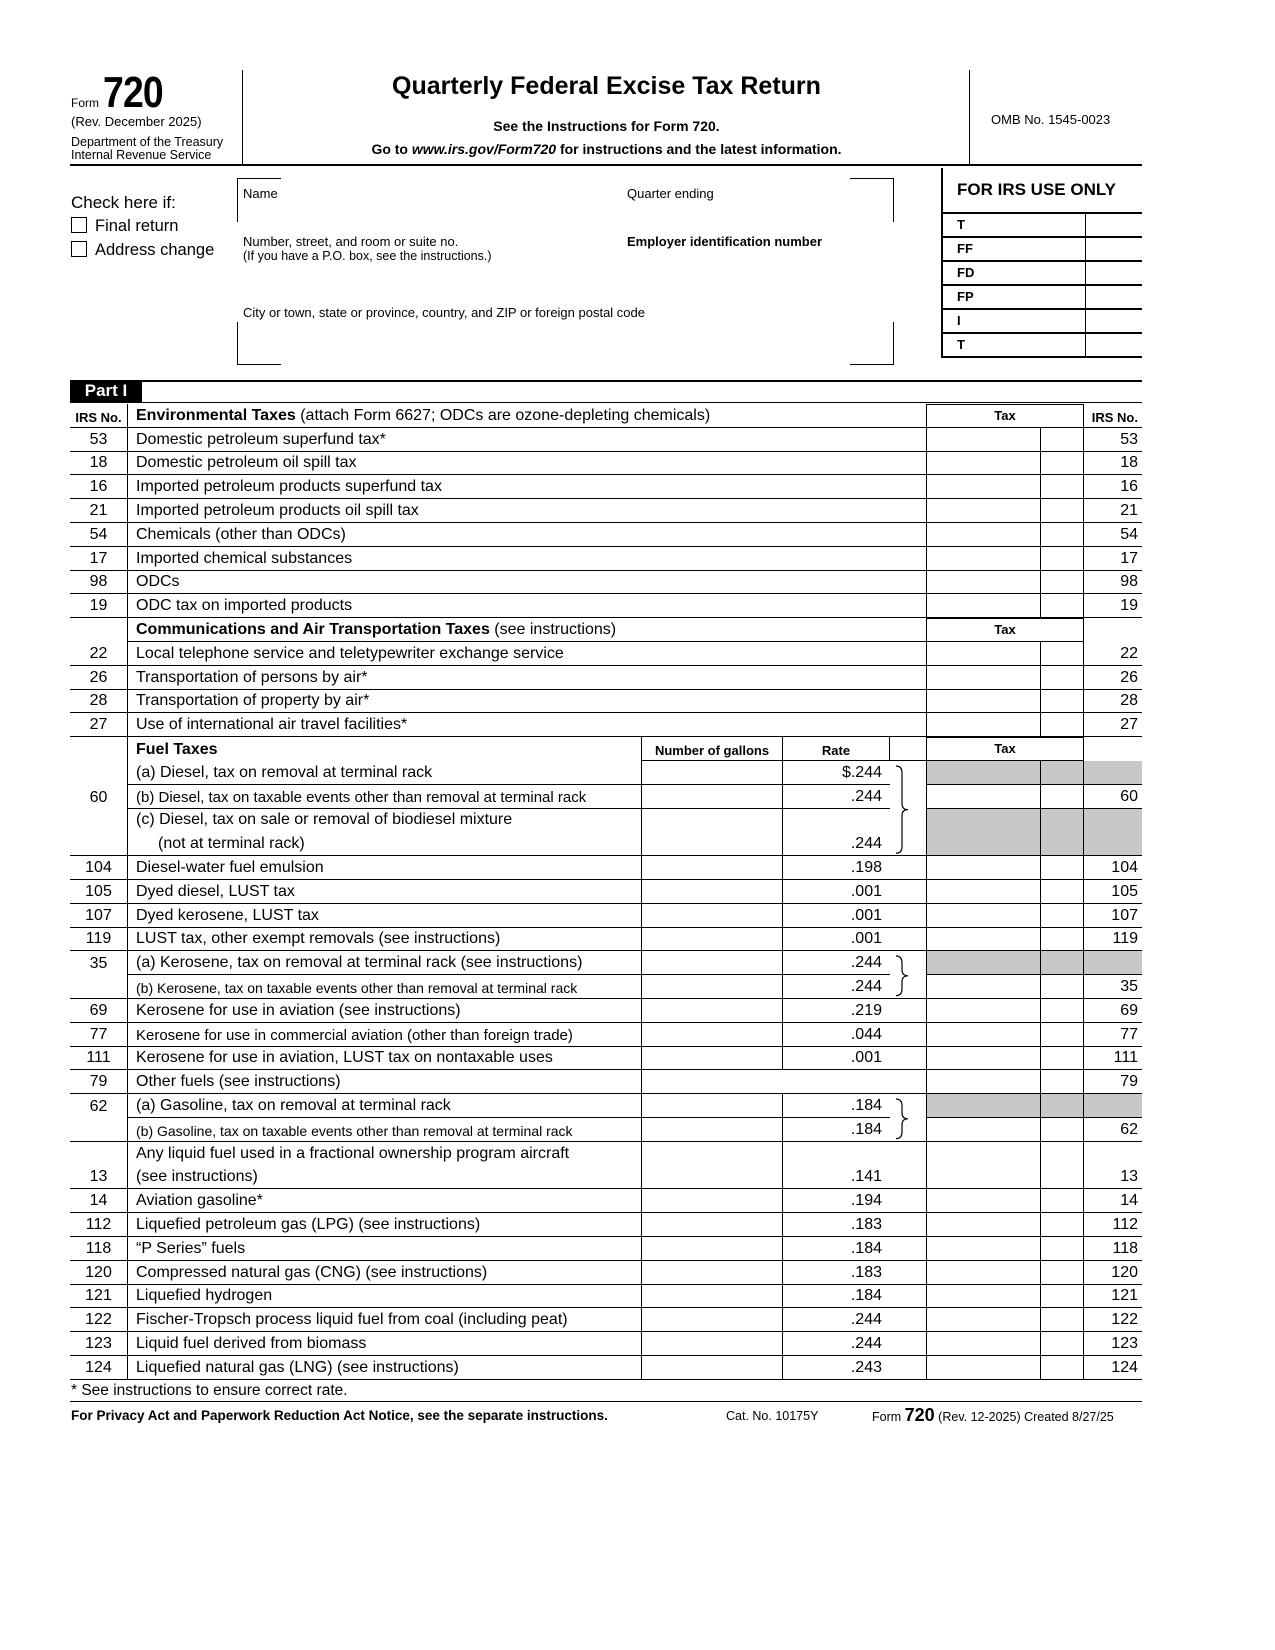 This screenshot has height=1650, width=1275. I want to click on quarter-ending-field: Quarter ending, so click(670, 193).